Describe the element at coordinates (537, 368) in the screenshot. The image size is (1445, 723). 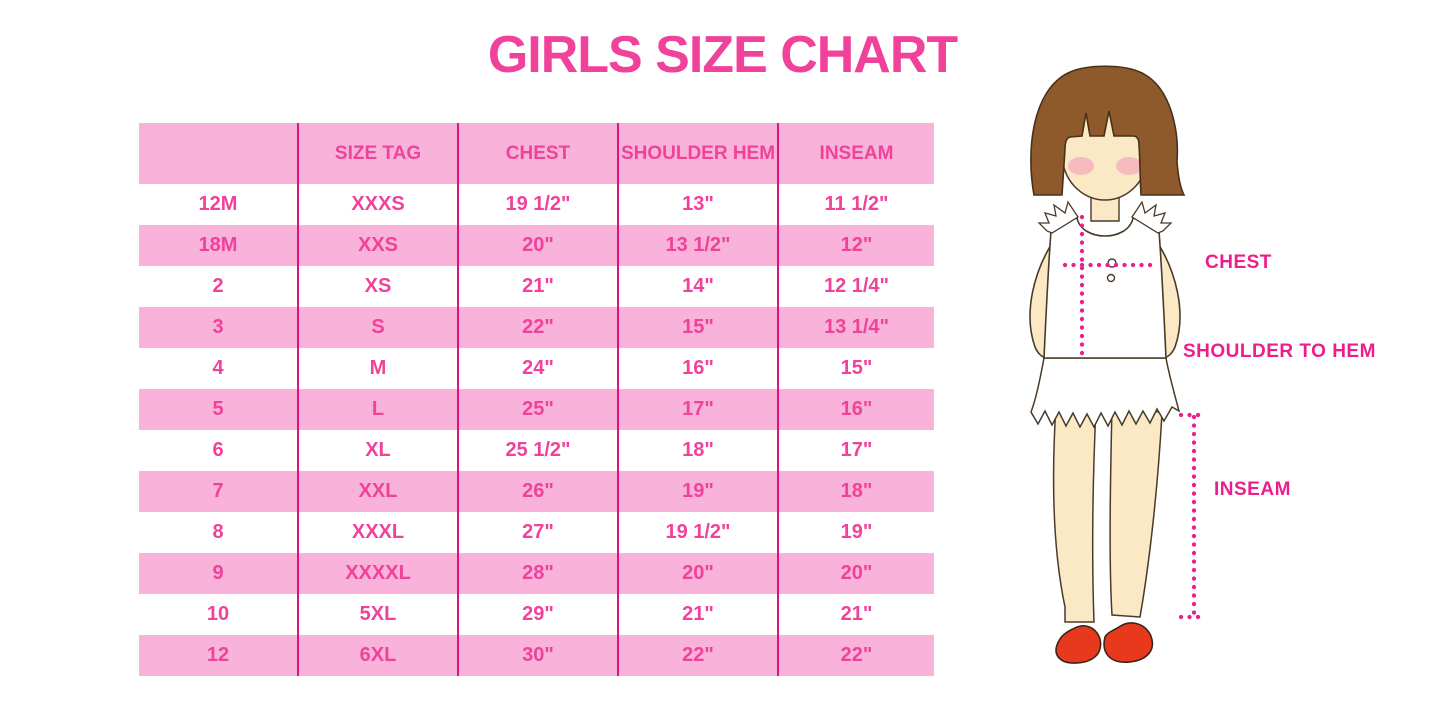
I see `size-cell: 24"` at that location.